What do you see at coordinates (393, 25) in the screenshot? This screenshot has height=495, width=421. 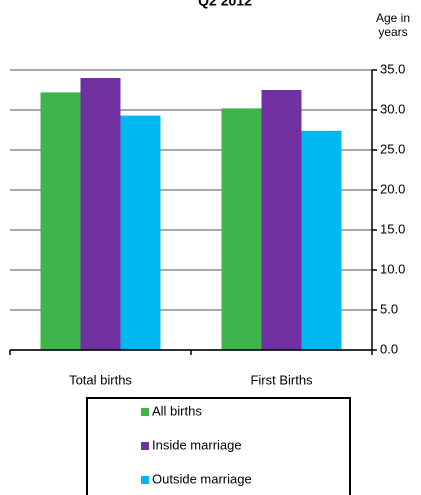 I see `axis-label: Age in years` at bounding box center [393, 25].